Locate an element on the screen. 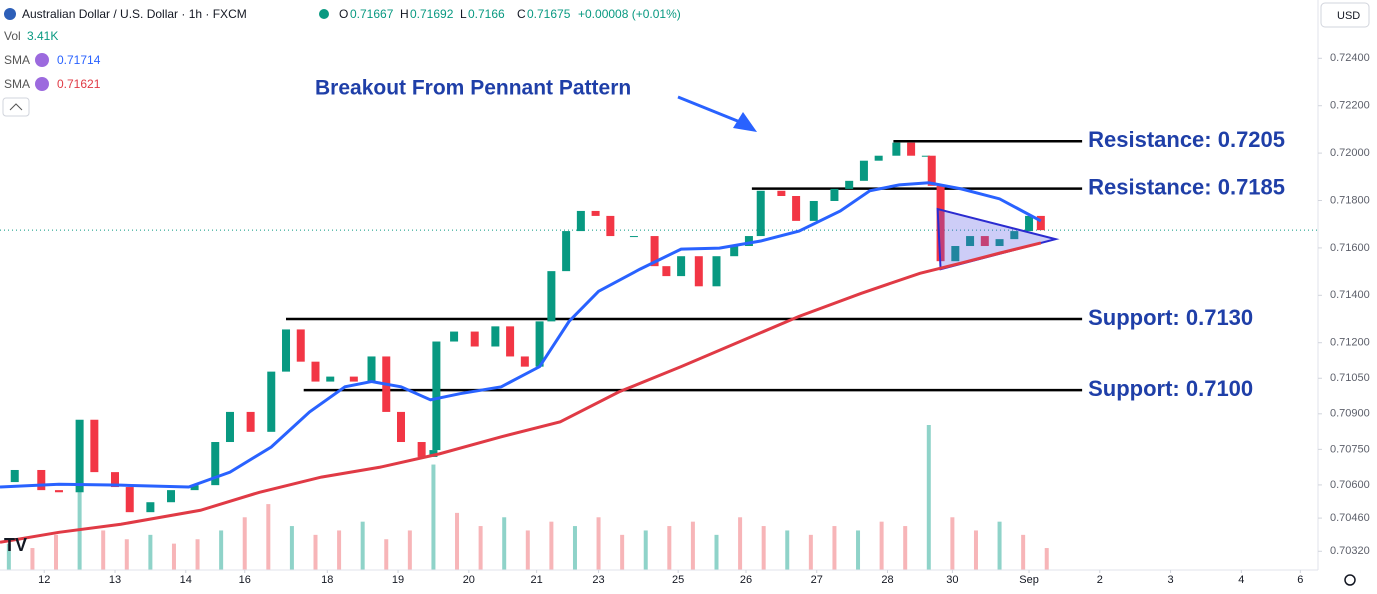 This screenshot has height=594, width=1377. y-tick-label: 0.71200 is located at coordinates (1350, 343).